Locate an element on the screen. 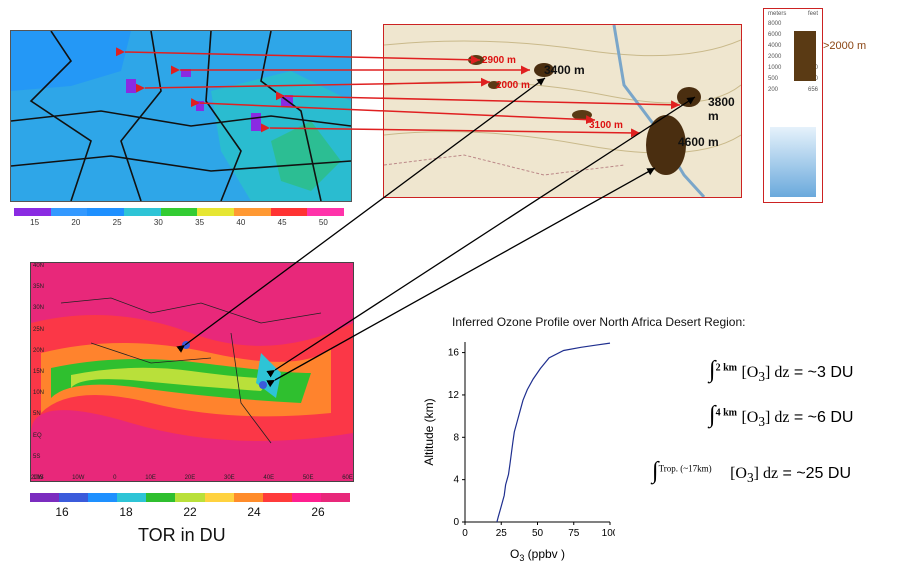 This screenshot has width=914, height=571. upper-limit: 4 km is located at coordinates (726, 413).